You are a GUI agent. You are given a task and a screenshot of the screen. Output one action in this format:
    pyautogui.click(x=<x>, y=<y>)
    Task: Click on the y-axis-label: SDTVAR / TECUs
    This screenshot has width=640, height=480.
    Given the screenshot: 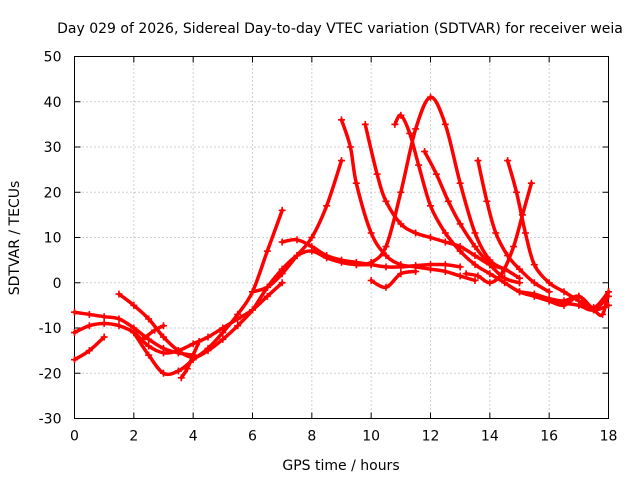 What is the action you would take?
    pyautogui.click(x=15, y=238)
    